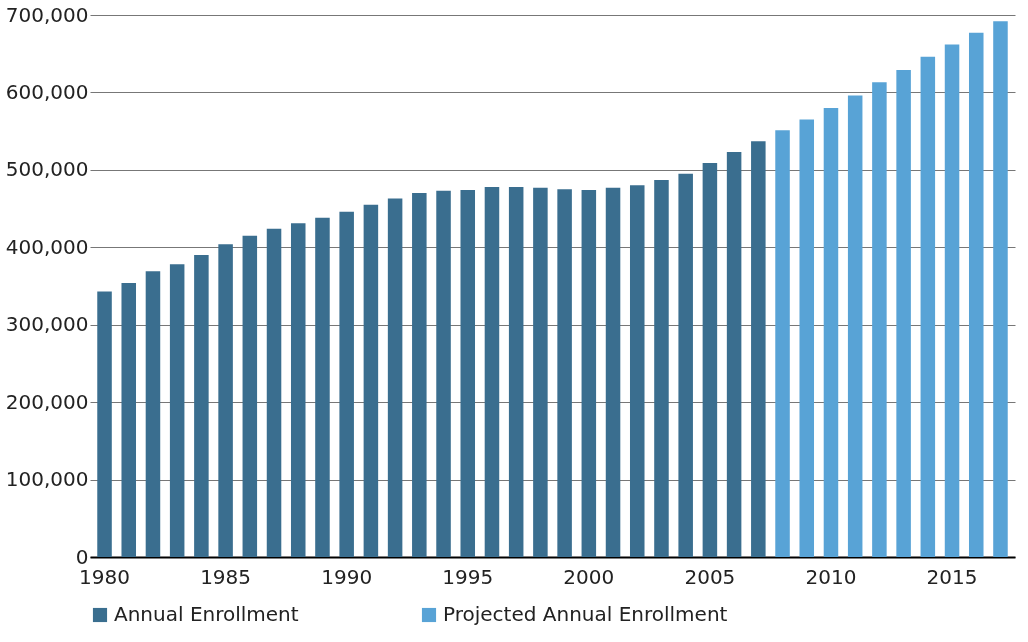  What do you see at coordinates (206, 614) in the screenshot?
I see `legend-label: Annual Enrollment` at bounding box center [206, 614].